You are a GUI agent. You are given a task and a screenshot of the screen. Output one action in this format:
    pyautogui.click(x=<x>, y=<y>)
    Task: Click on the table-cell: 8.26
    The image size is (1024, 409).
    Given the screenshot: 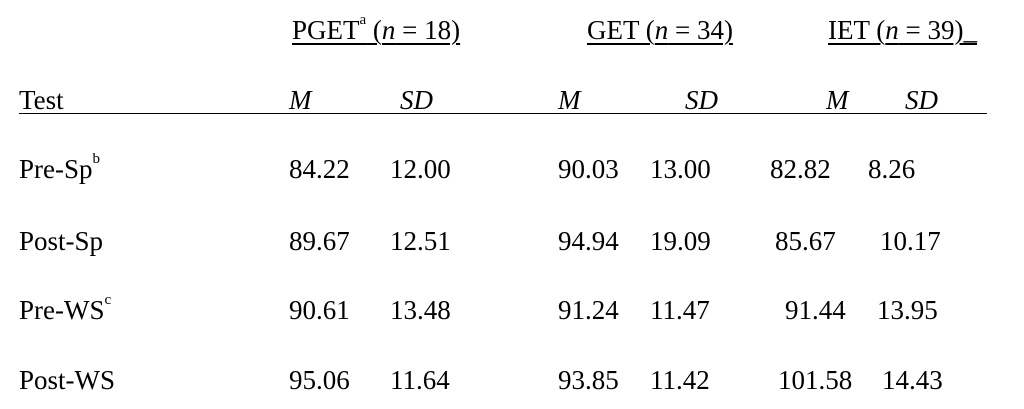 What is the action you would take?
    pyautogui.click(x=892, y=169)
    